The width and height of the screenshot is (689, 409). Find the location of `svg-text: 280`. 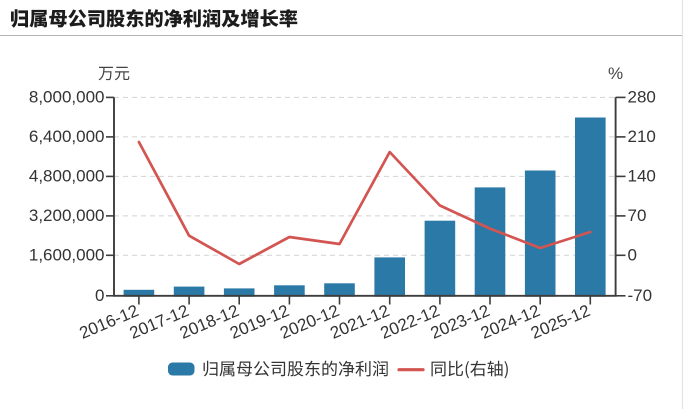

svg-text: 280 is located at coordinates (642, 96).